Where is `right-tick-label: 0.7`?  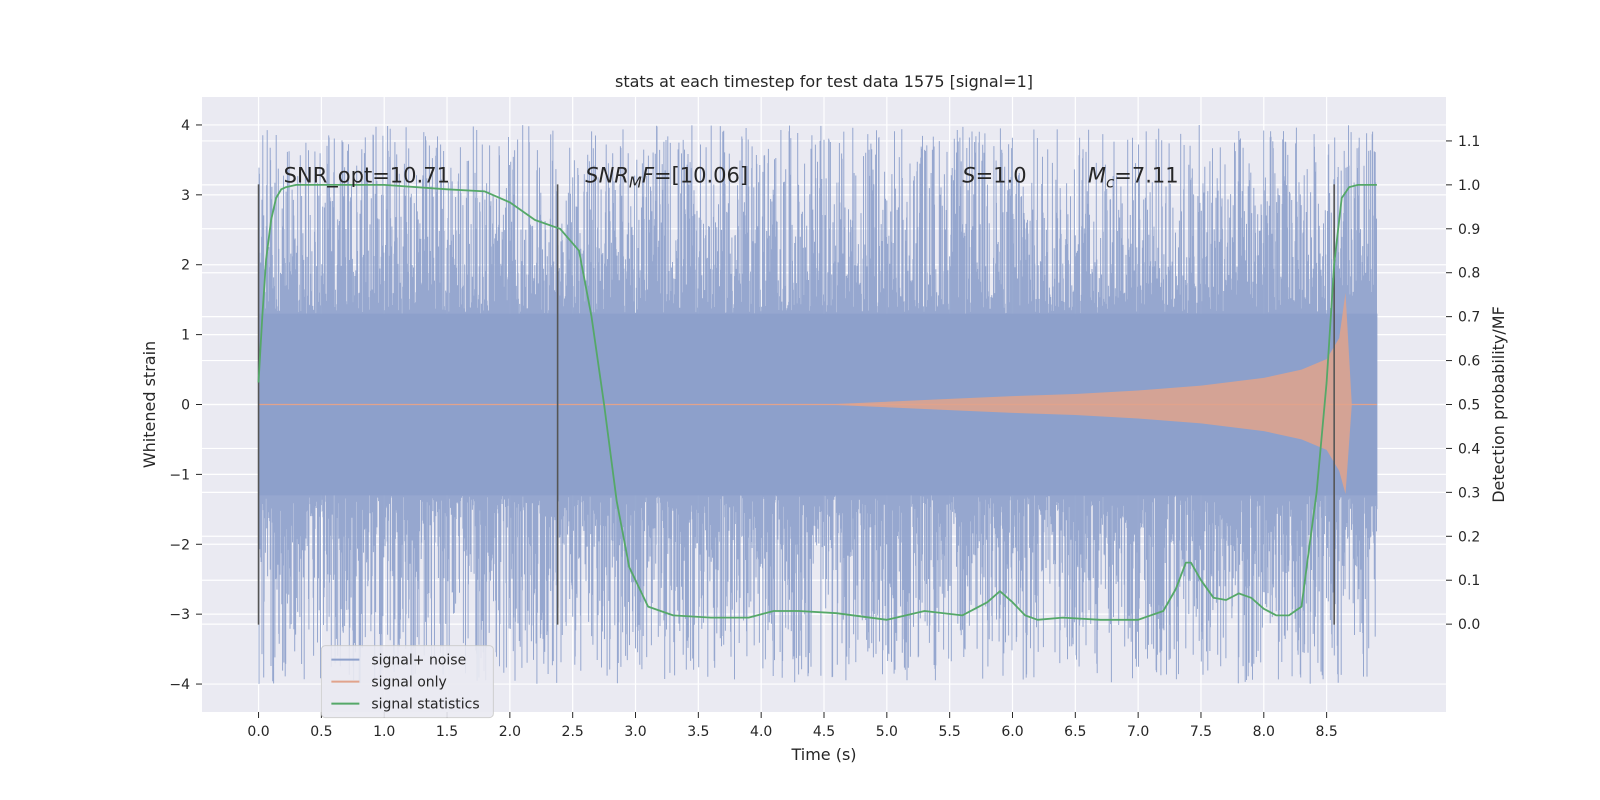 right-tick-label: 0.7 is located at coordinates (1469, 318).